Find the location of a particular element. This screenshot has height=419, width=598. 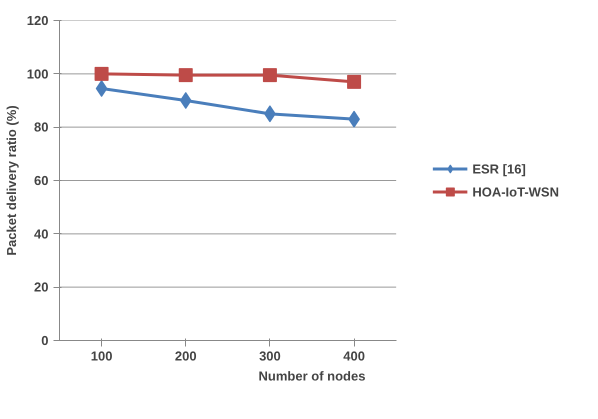

x-tick-label: 400 is located at coordinates (354, 356).